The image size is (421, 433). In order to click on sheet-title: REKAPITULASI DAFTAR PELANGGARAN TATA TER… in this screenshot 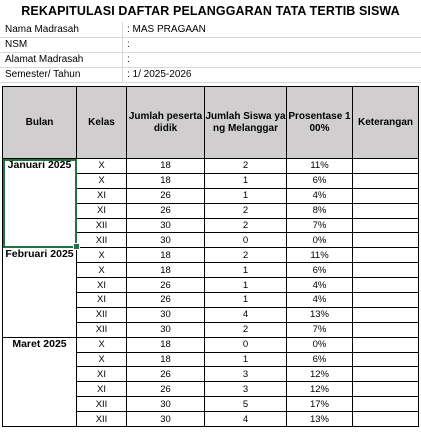, I will do `click(210, 11)`.